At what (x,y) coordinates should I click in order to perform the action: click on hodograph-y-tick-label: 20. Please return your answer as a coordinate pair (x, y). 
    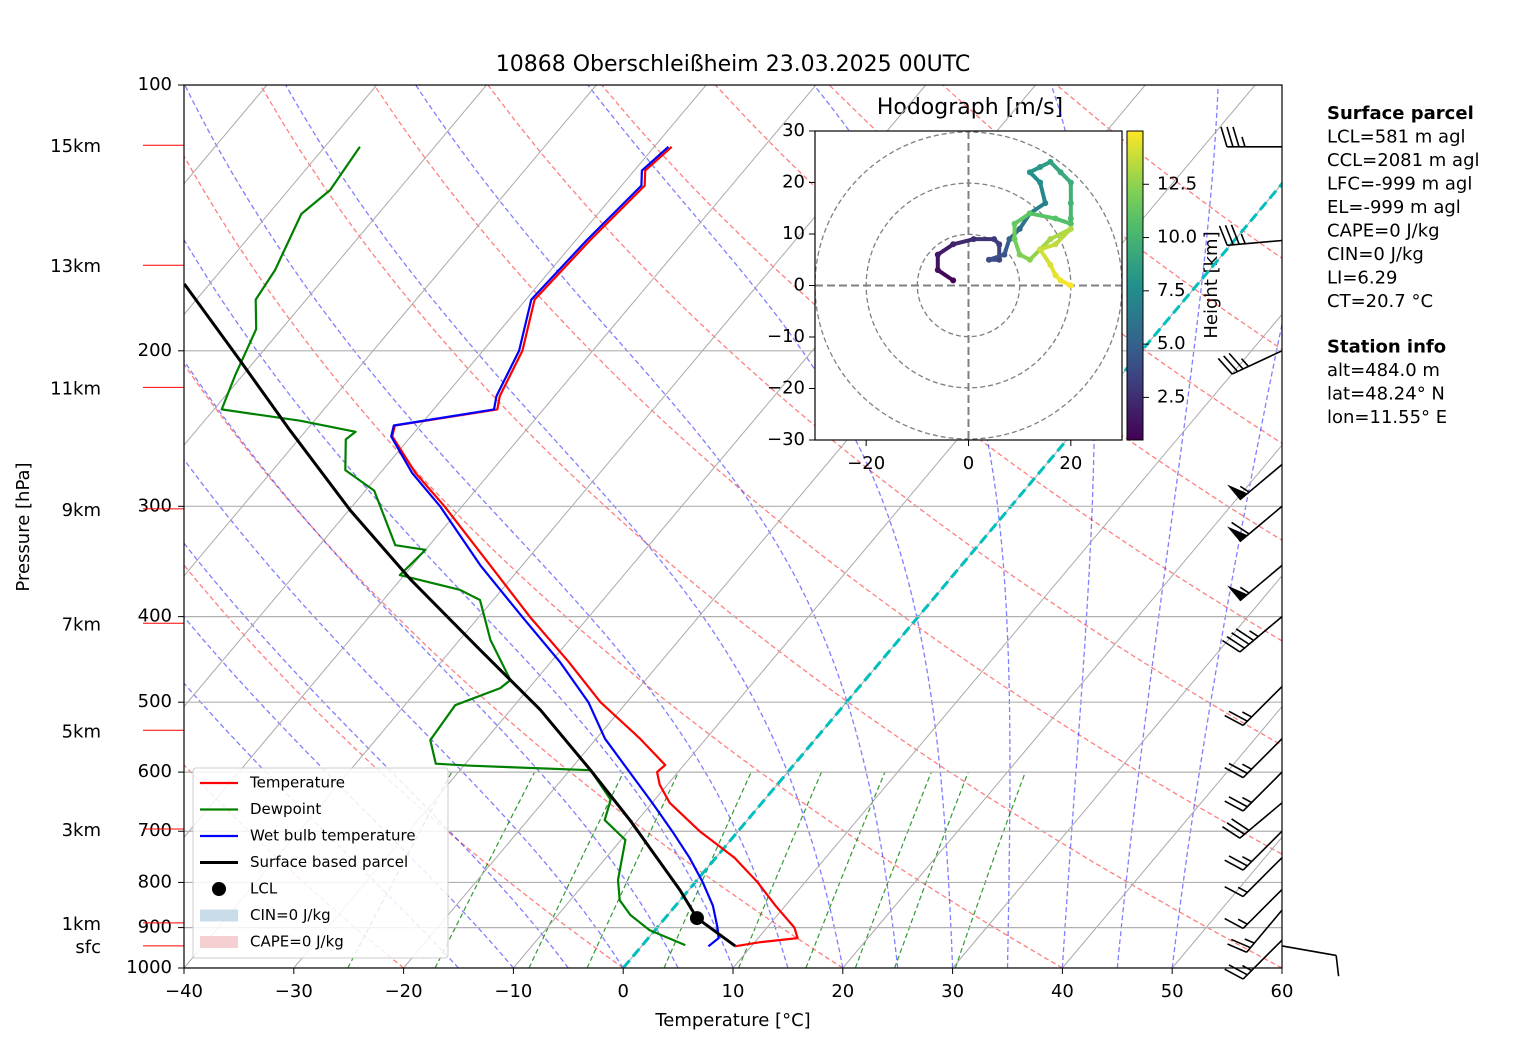
    Looking at the image, I should click on (793, 182).